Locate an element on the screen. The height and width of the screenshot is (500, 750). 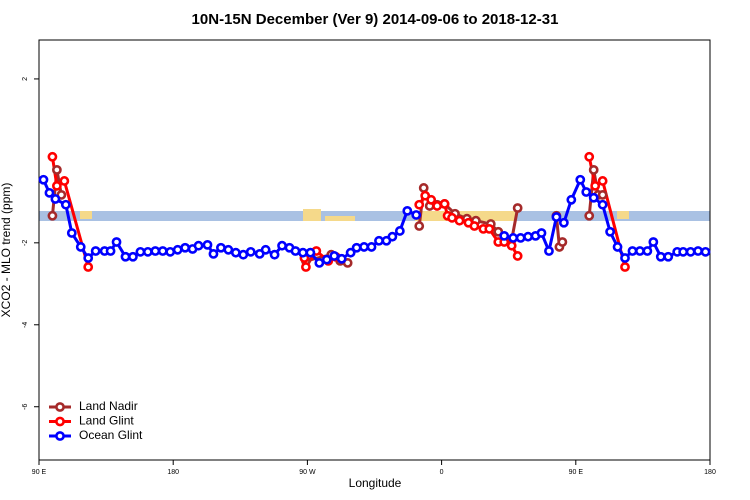
legend-label: Land Glint is located at coordinates (106, 421).